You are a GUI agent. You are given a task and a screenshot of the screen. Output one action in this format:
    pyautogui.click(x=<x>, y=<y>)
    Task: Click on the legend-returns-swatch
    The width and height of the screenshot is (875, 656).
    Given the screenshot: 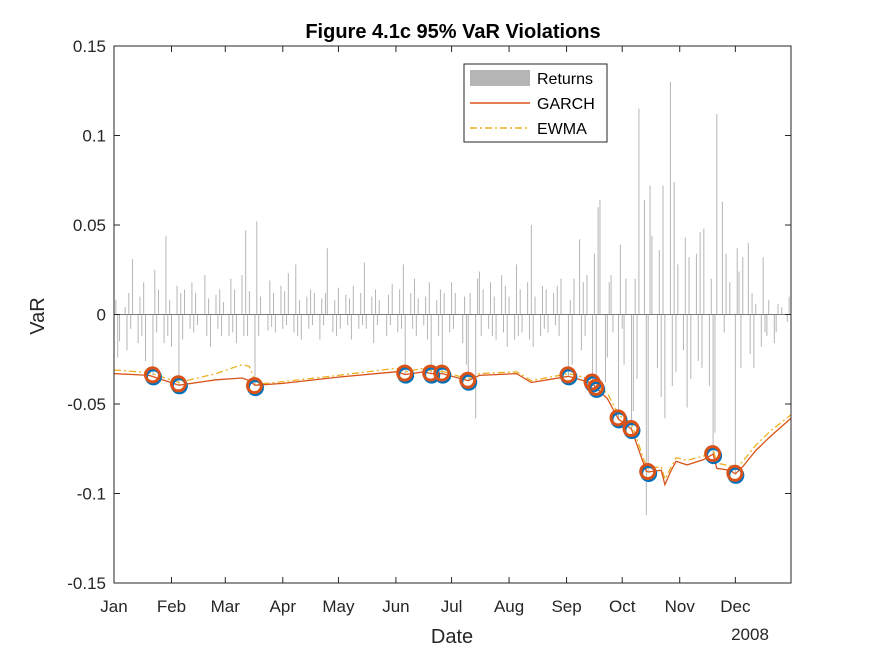 What is the action you would take?
    pyautogui.click(x=500, y=78)
    